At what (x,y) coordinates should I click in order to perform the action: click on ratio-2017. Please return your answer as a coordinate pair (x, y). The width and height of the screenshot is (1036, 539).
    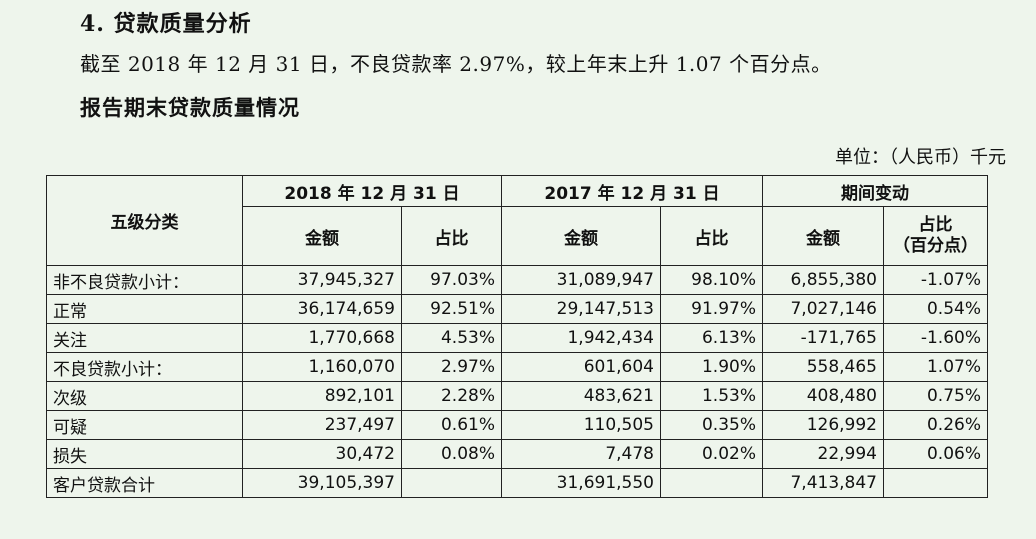
    Looking at the image, I should click on (711, 483).